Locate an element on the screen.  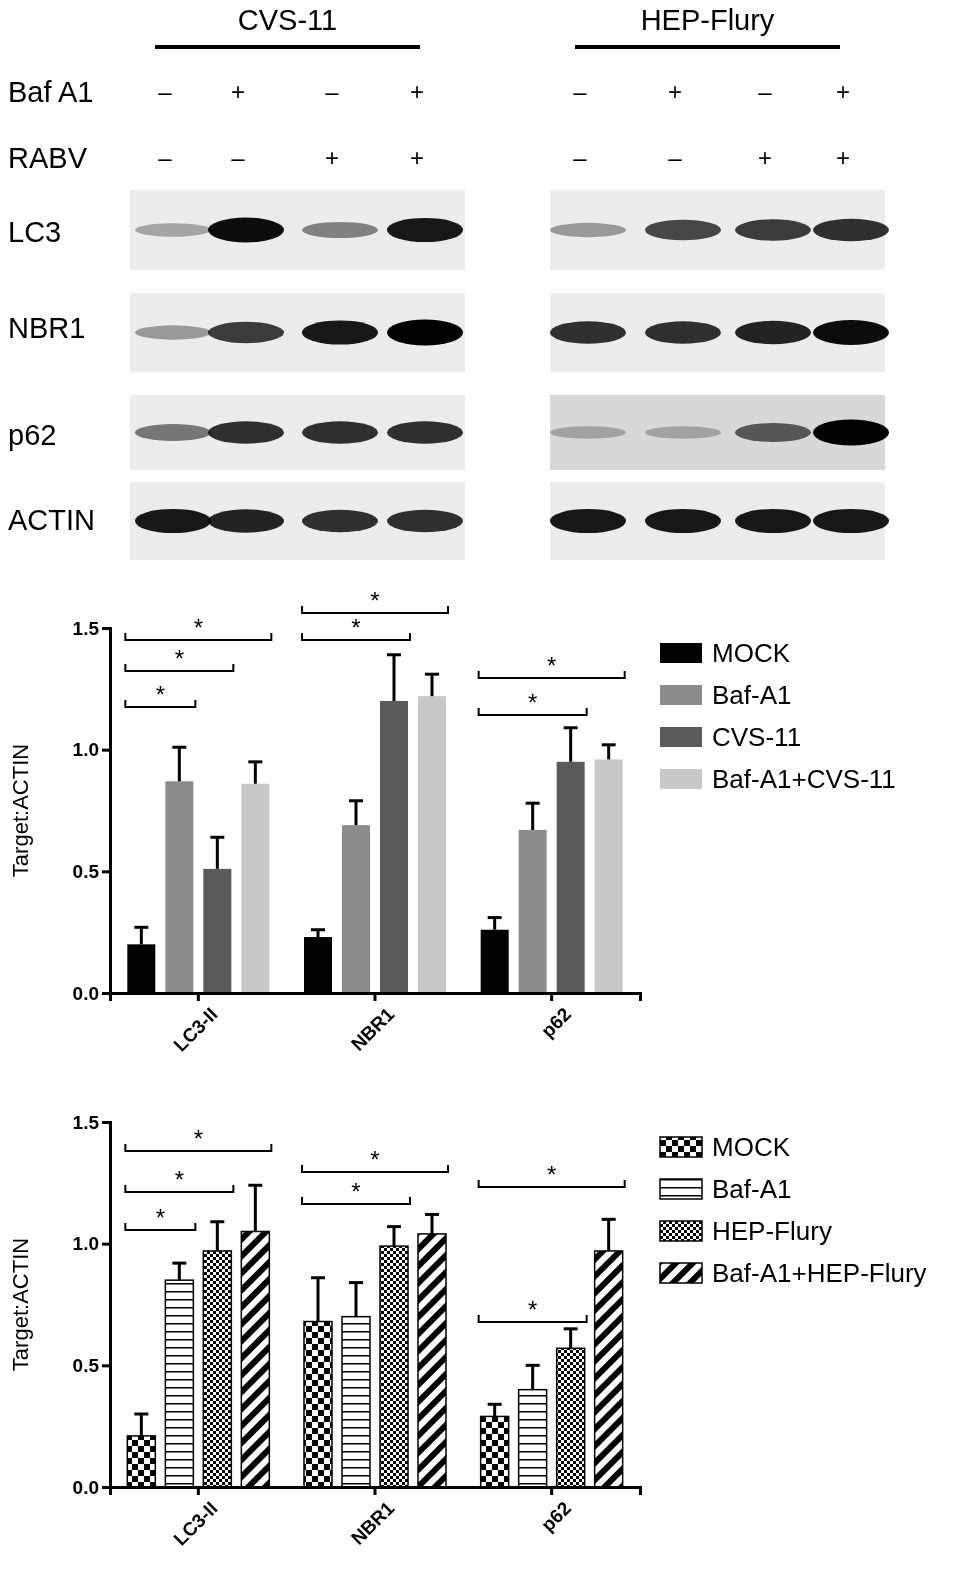
legend-label: CVS-11 is located at coordinates (757, 737).